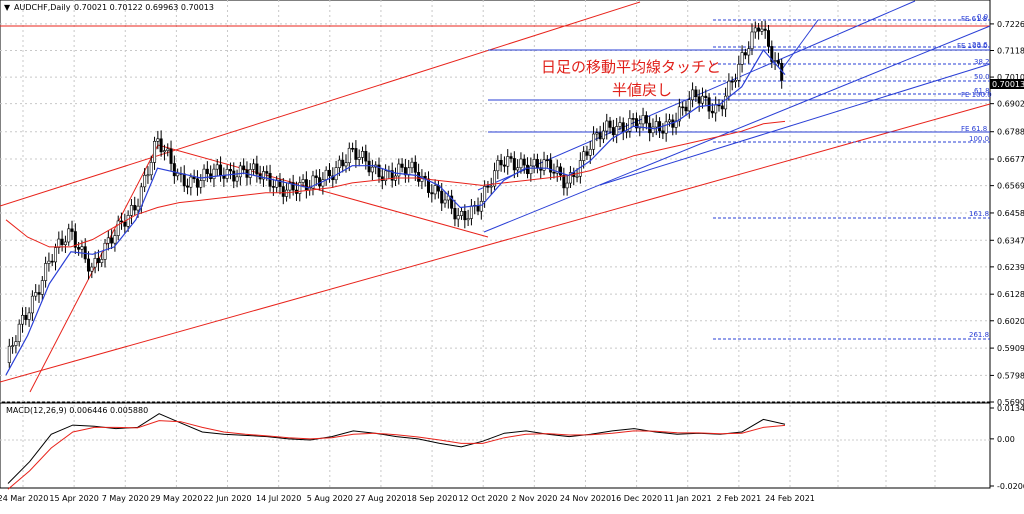 The height and width of the screenshot is (514, 1024). Describe the element at coordinates (982, 17) in the screenshot. I see `fib-label: 0.0` at that location.